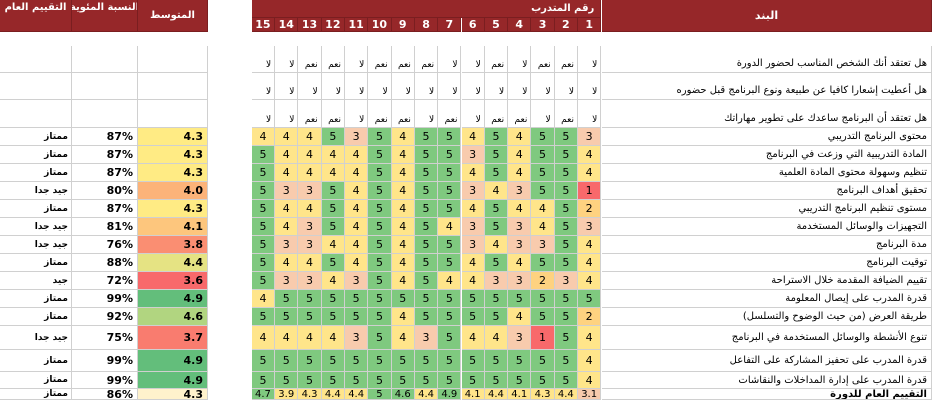 The image size is (932, 409). What do you see at coordinates (105, 281) in the screenshot?
I see `item-percentage: 72%` at bounding box center [105, 281].